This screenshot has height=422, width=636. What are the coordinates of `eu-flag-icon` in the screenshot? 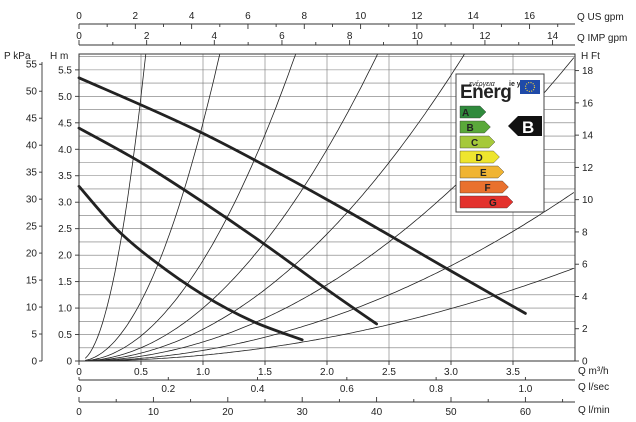 It's located at (530, 87).